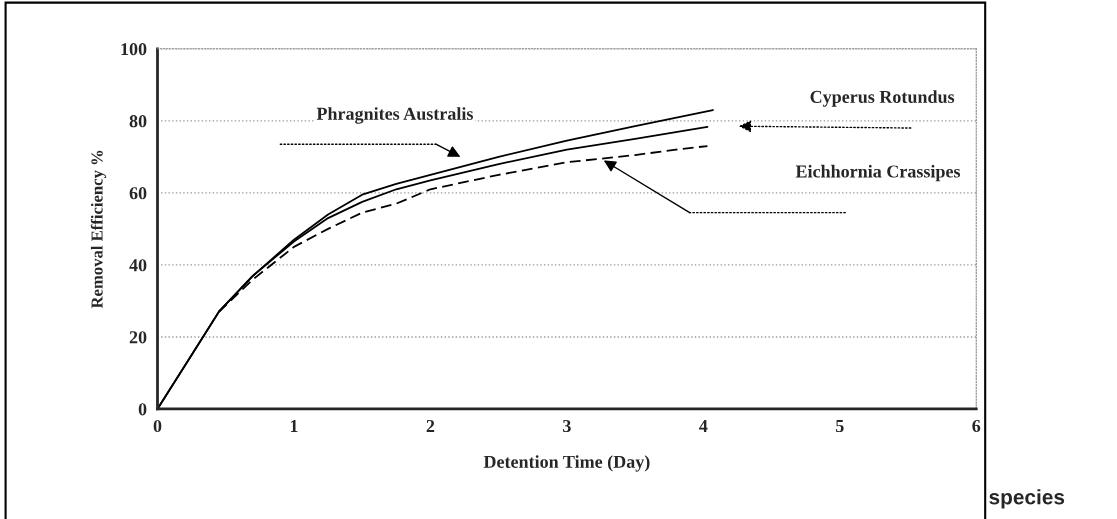 The width and height of the screenshot is (1117, 519). What do you see at coordinates (430, 425) in the screenshot?
I see `x-tick-label: 2` at bounding box center [430, 425].